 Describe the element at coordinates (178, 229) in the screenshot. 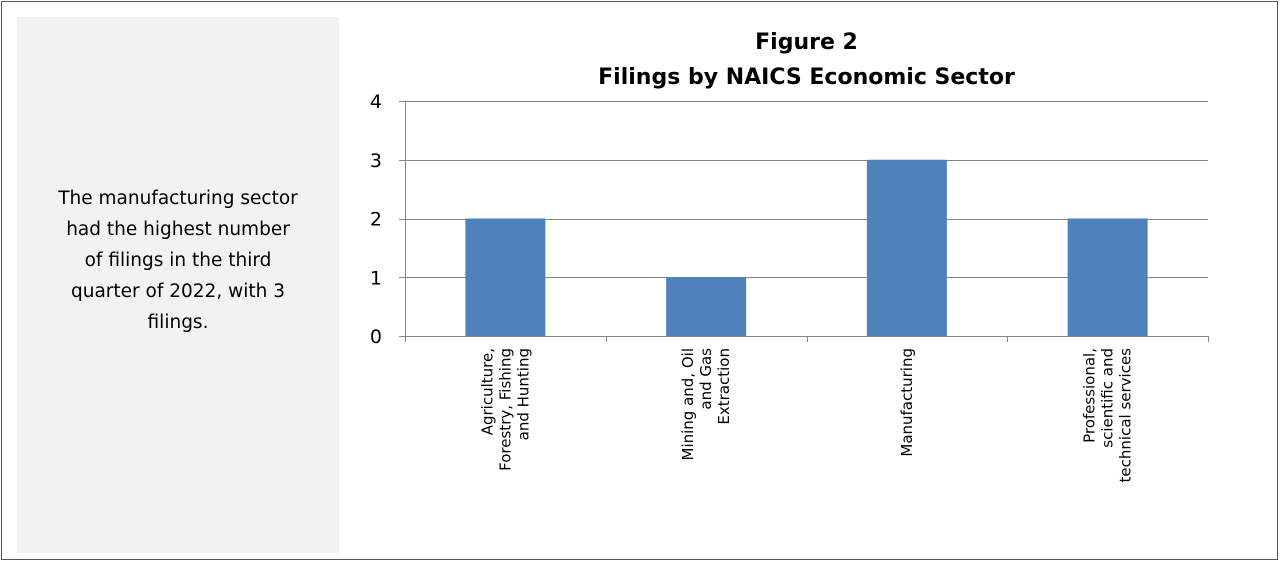

I see `side-note-line: had the highest number` at that location.